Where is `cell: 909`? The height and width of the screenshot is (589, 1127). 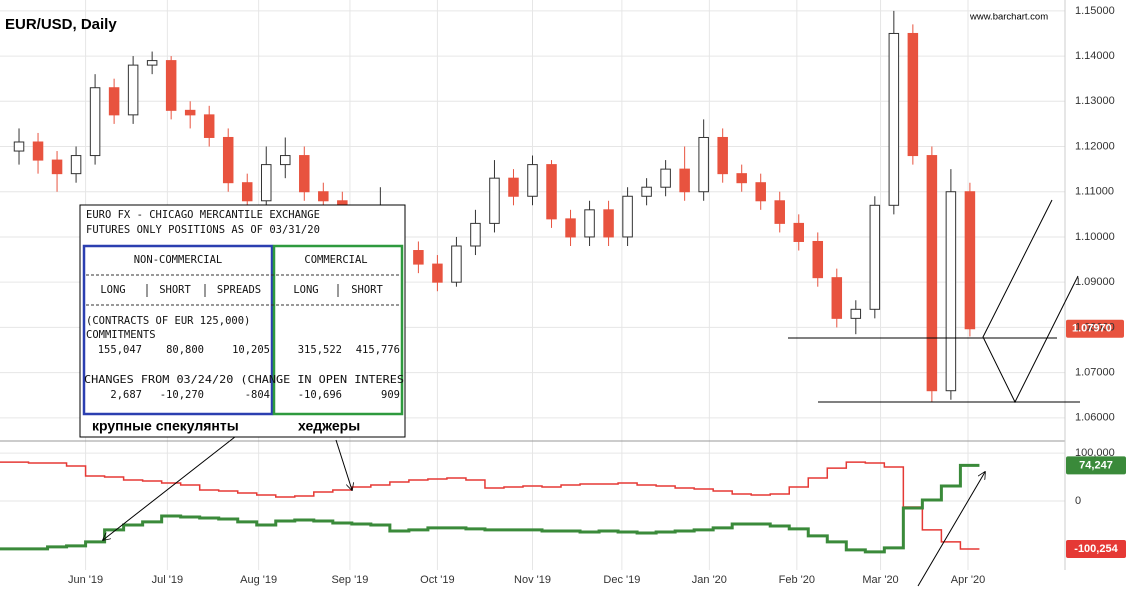
cell: 909 is located at coordinates (390, 395).